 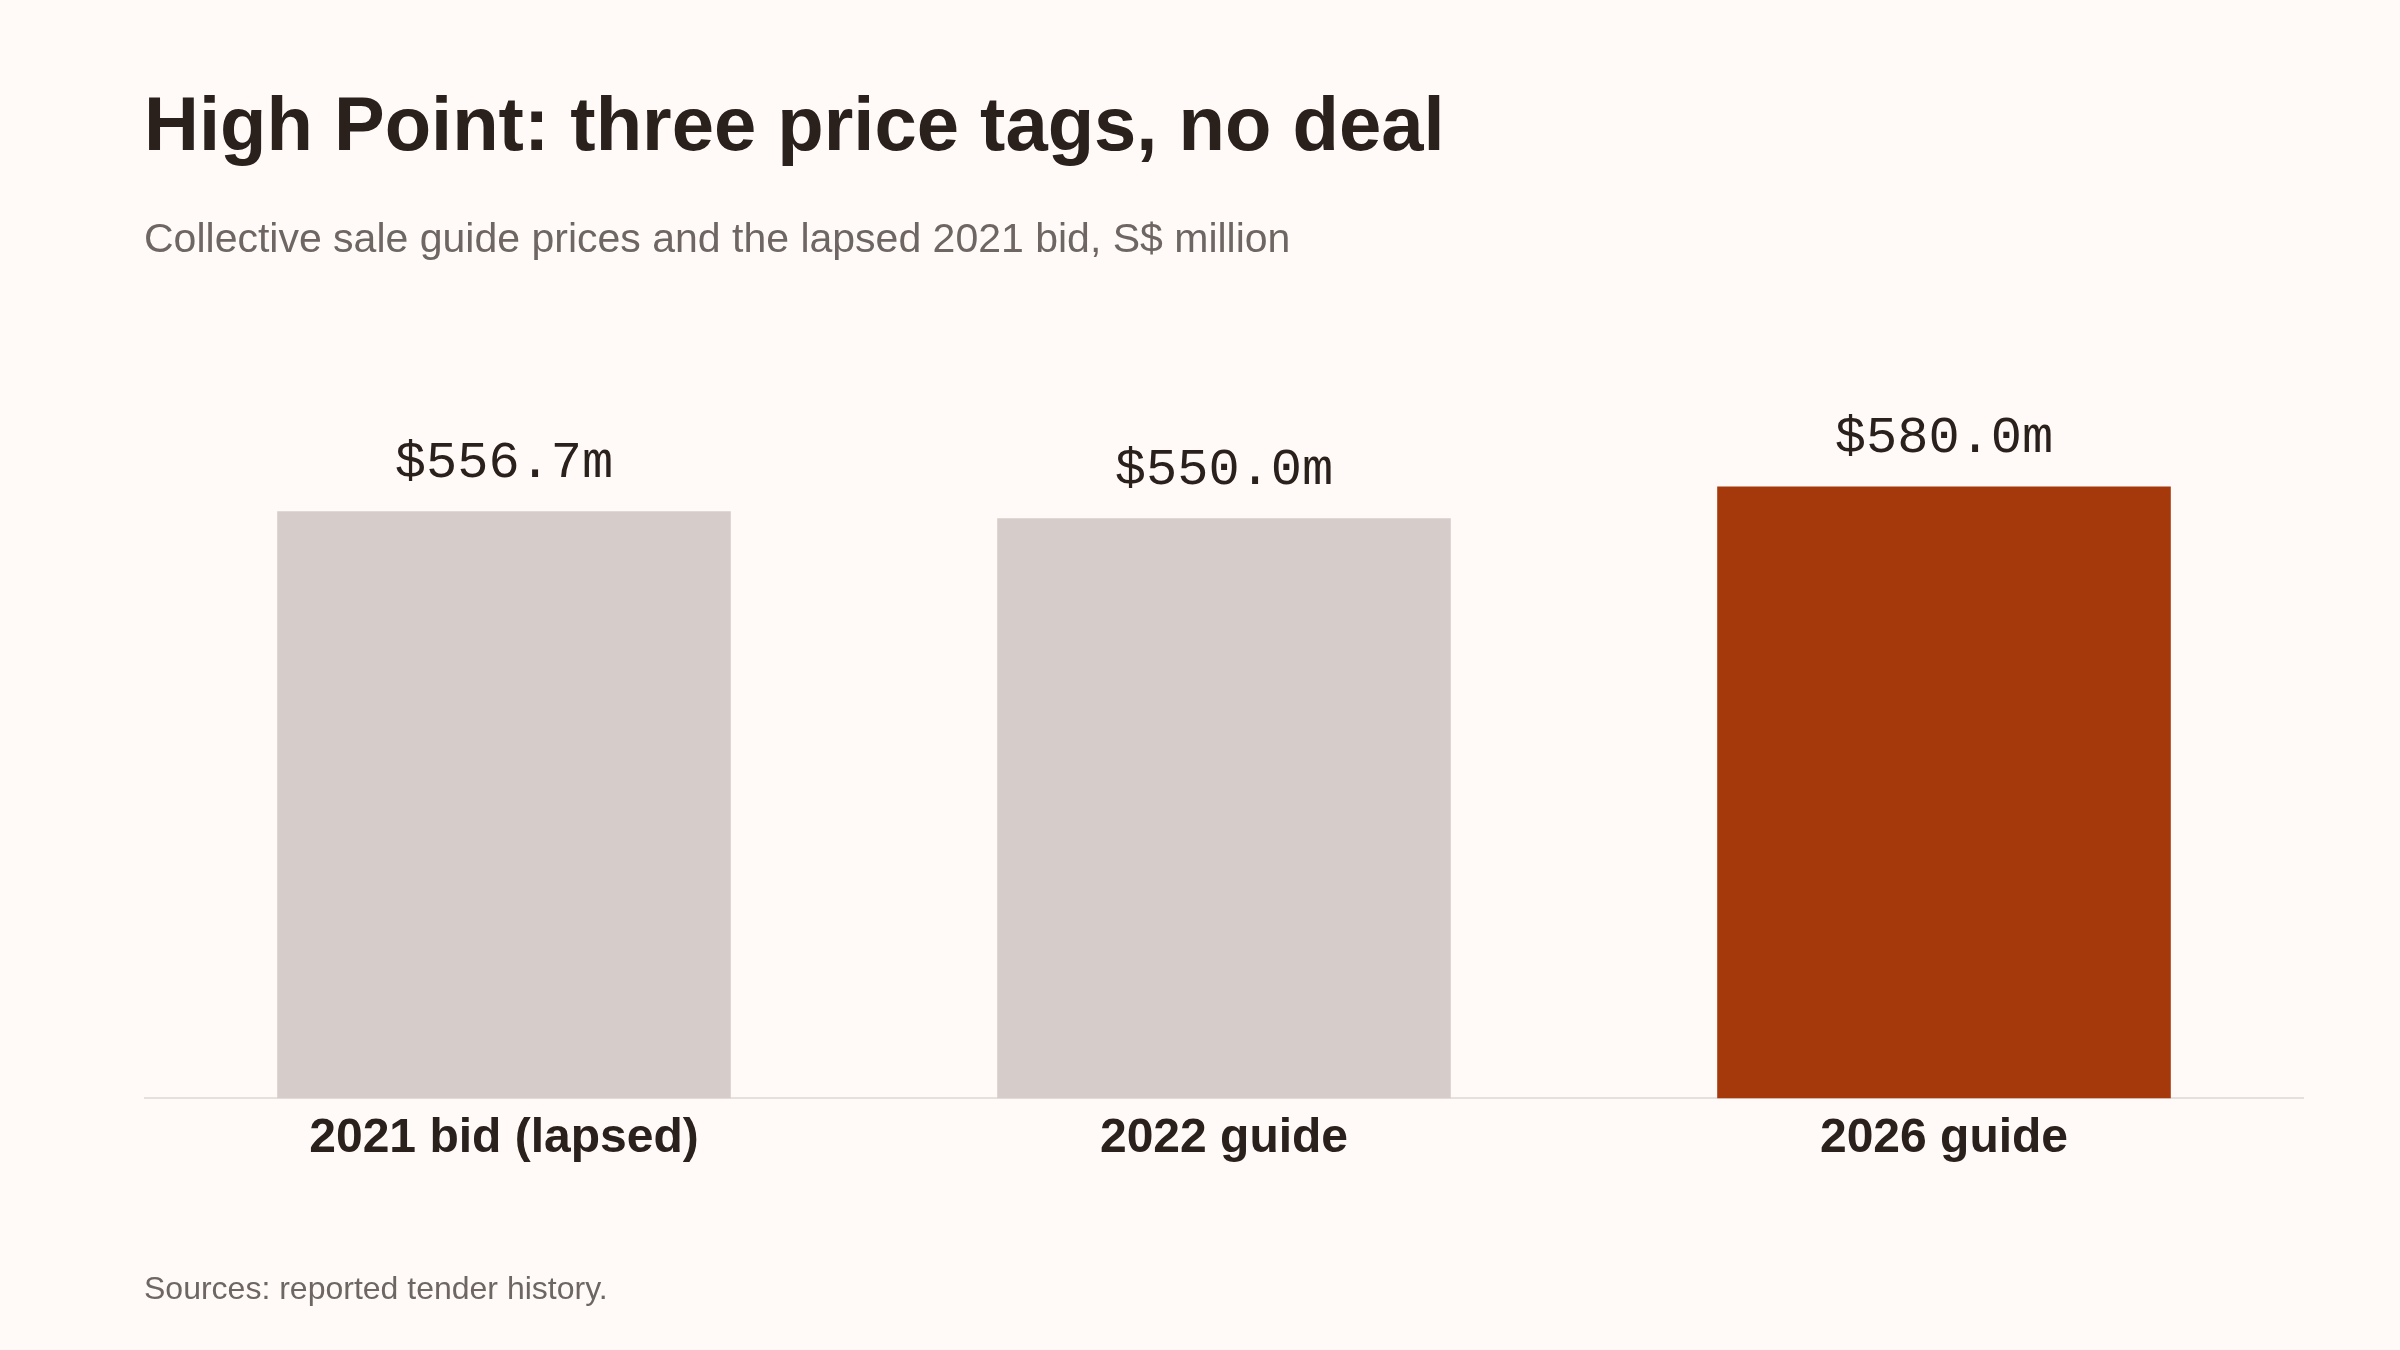 What do you see at coordinates (1224, 470) in the screenshot?
I see `data-label: $550.0m` at bounding box center [1224, 470].